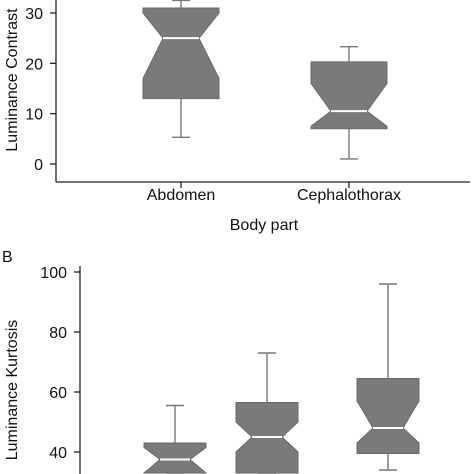 The height and width of the screenshot is (474, 474). What do you see at coordinates (264, 225) in the screenshot?
I see `panel-a-x-label: Body part` at bounding box center [264, 225].